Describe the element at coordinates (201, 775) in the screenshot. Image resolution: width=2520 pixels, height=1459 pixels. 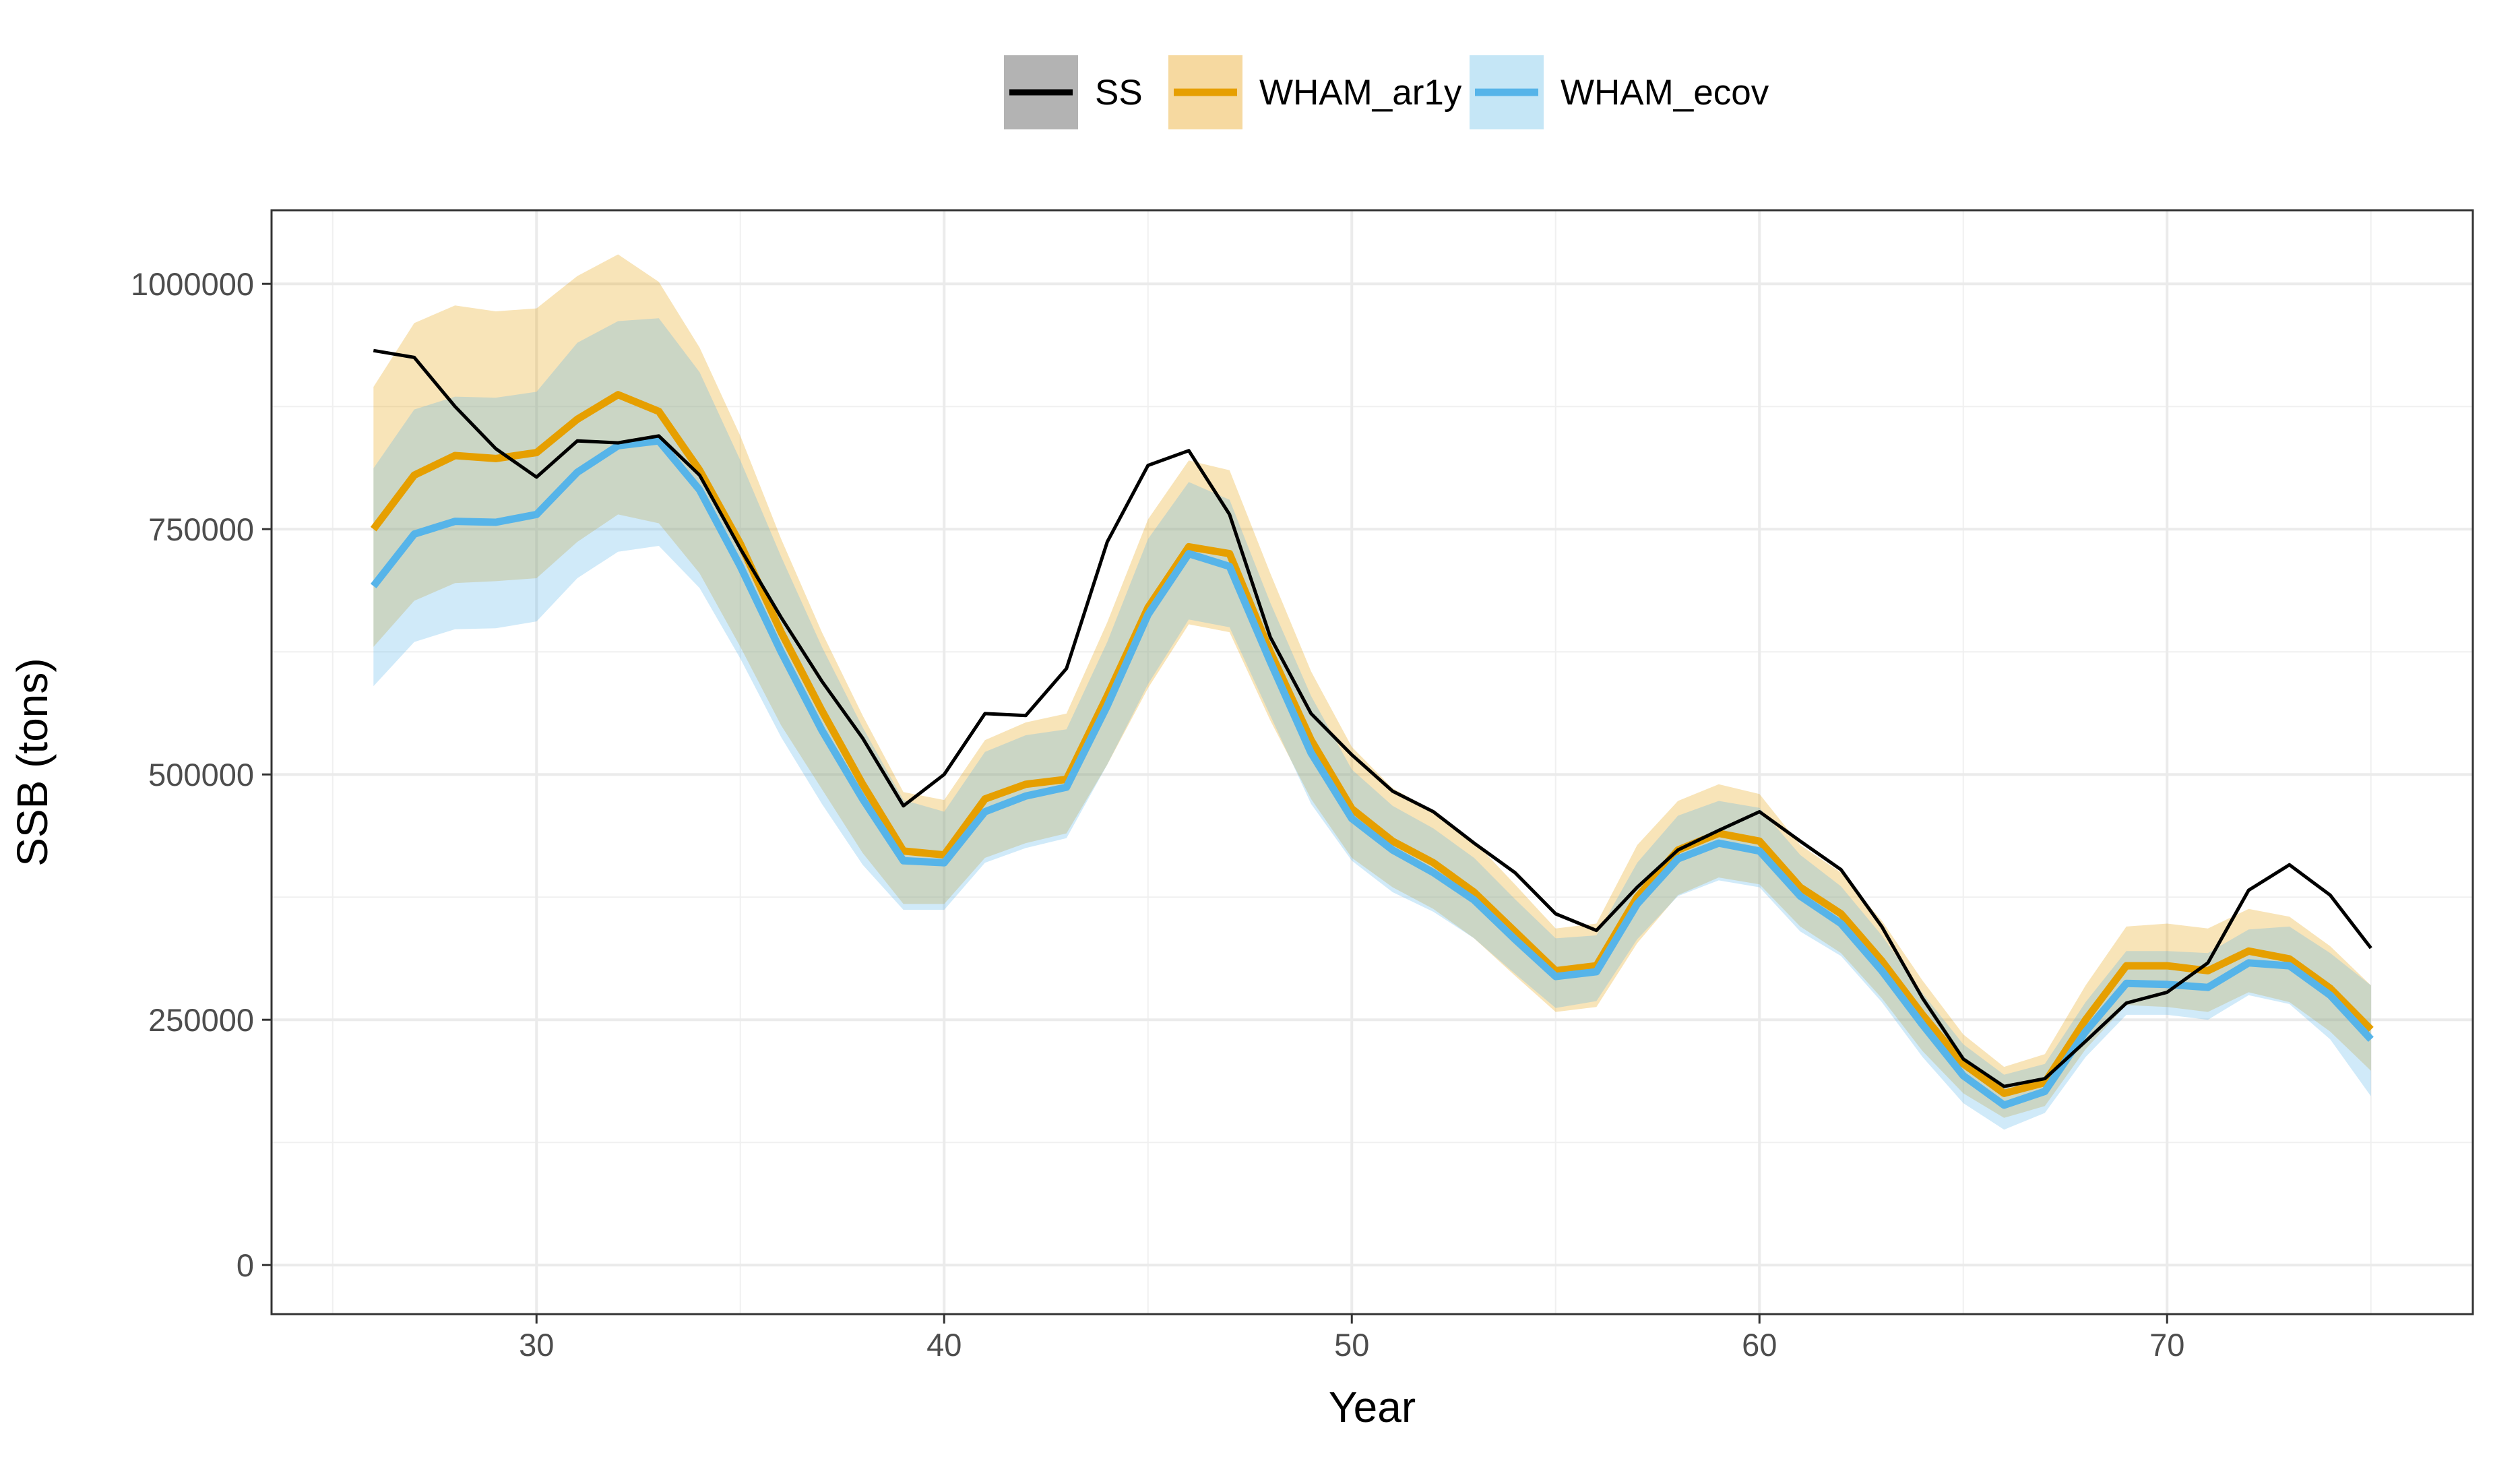
I see `y-tick-label: 500000` at that location.